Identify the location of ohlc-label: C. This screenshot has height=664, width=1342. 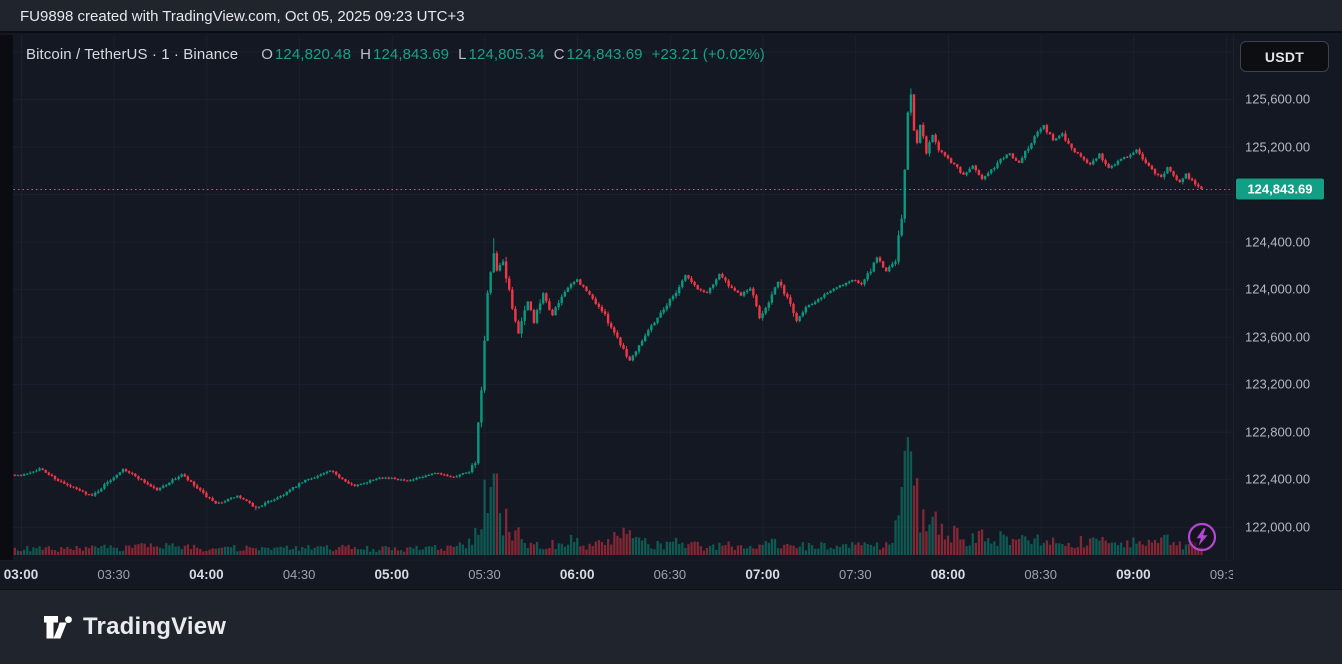
(559, 54).